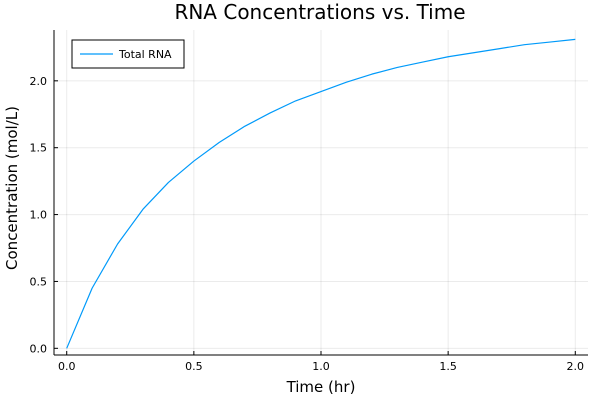  I want to click on y-axis-label: Concentration (mol/L), so click(12, 188).